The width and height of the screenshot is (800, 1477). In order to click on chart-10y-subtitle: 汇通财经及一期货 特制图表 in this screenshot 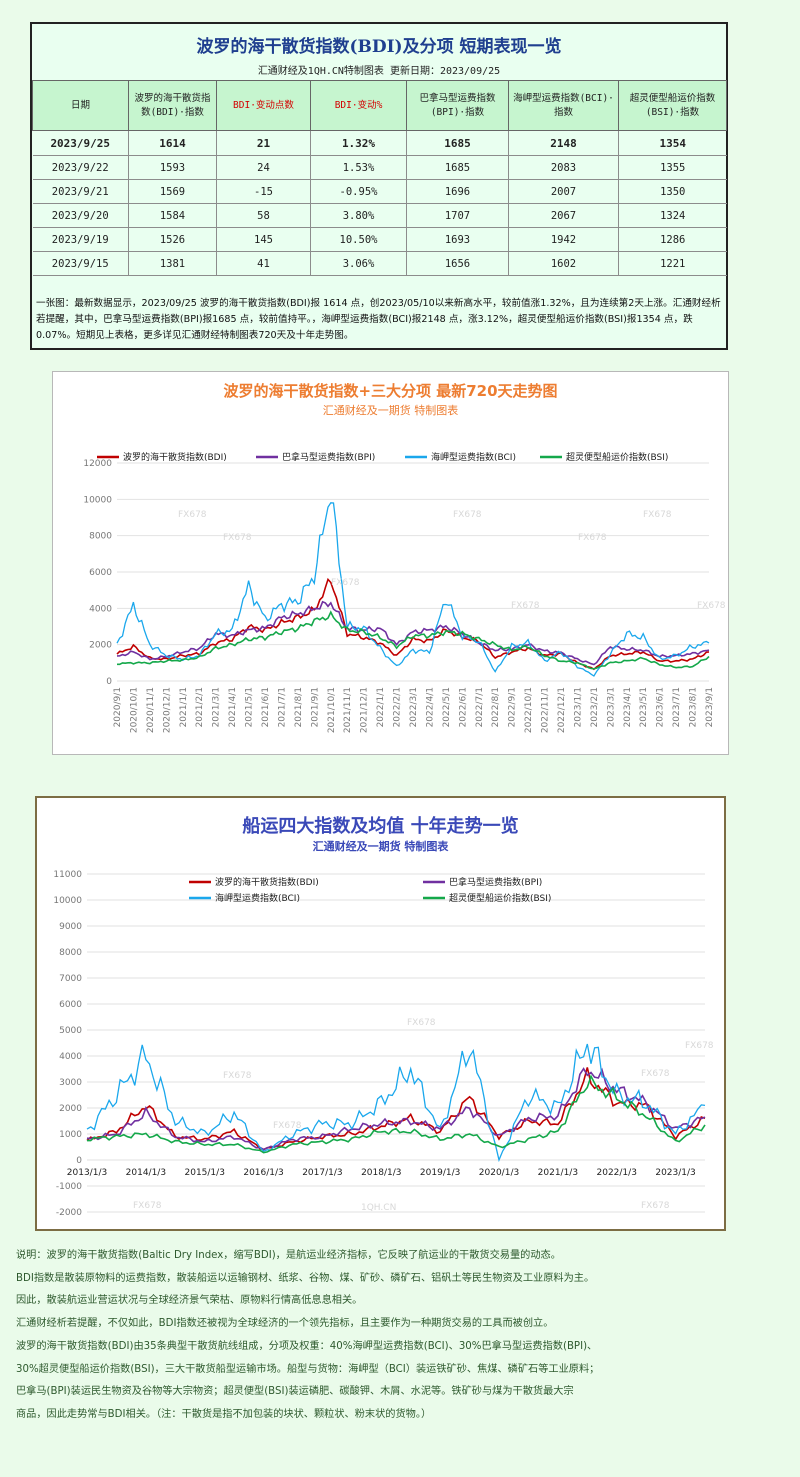, I will do `click(380, 846)`.